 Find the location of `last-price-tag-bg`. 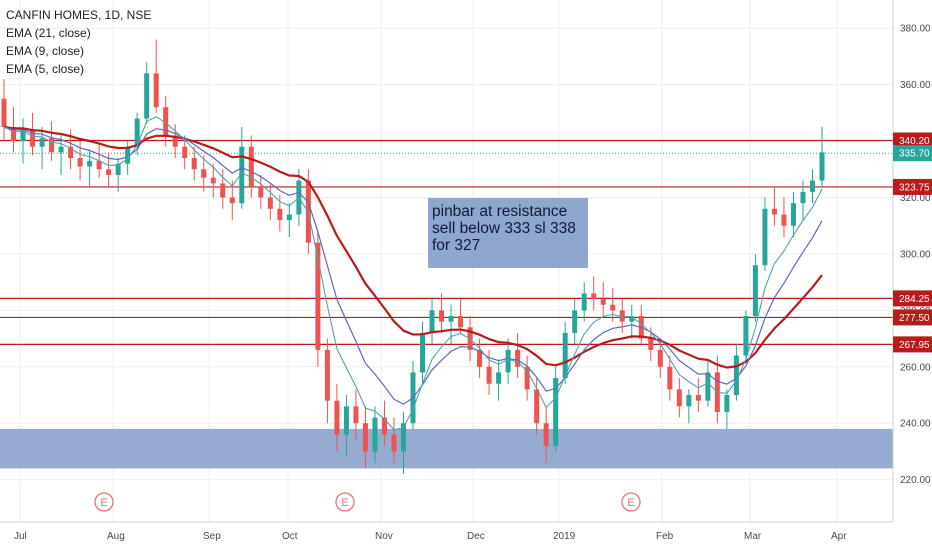

last-price-tag-bg is located at coordinates (912, 153).